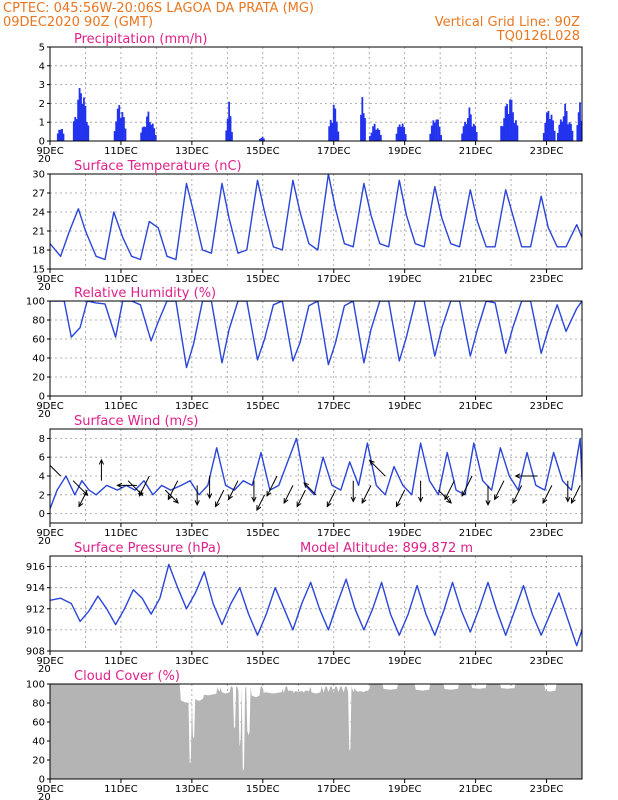  I want to click on y-tick-label: 60, so click(38, 723).